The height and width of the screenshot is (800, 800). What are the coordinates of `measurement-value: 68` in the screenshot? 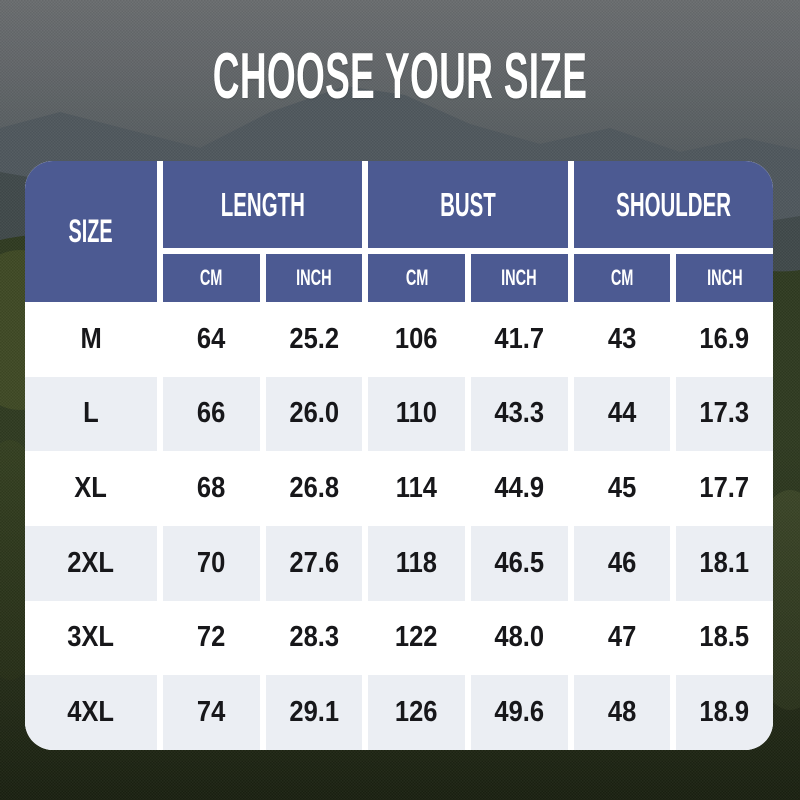 It's located at (211, 488).